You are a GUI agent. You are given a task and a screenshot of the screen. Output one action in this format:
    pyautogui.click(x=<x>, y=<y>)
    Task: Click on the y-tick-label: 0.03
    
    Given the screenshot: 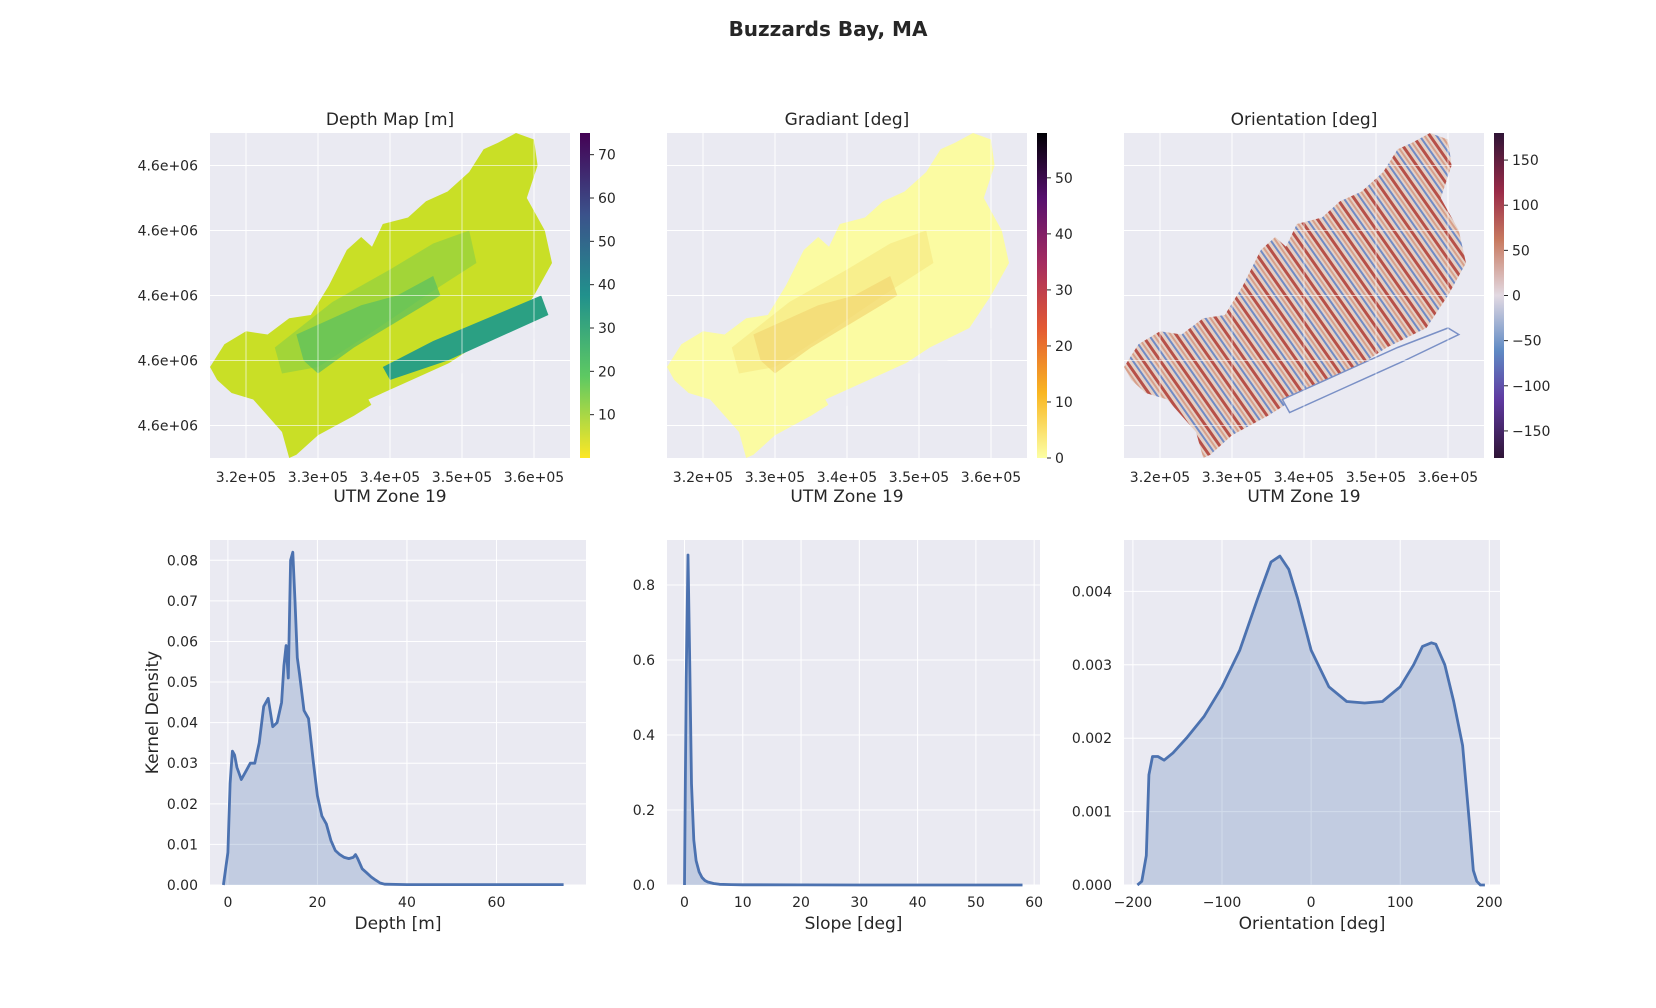 What is the action you would take?
    pyautogui.click(x=182, y=764)
    